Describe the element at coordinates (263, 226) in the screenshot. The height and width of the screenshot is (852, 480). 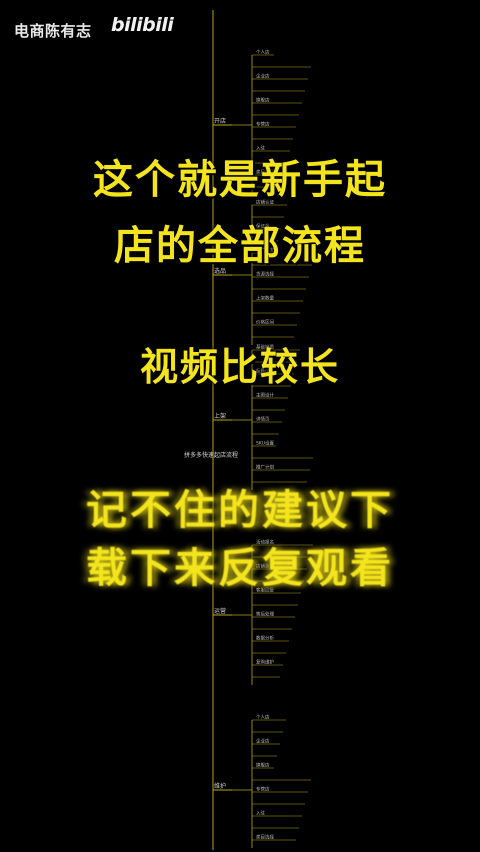
I see `mindmap-leaf-label: 保证金` at that location.